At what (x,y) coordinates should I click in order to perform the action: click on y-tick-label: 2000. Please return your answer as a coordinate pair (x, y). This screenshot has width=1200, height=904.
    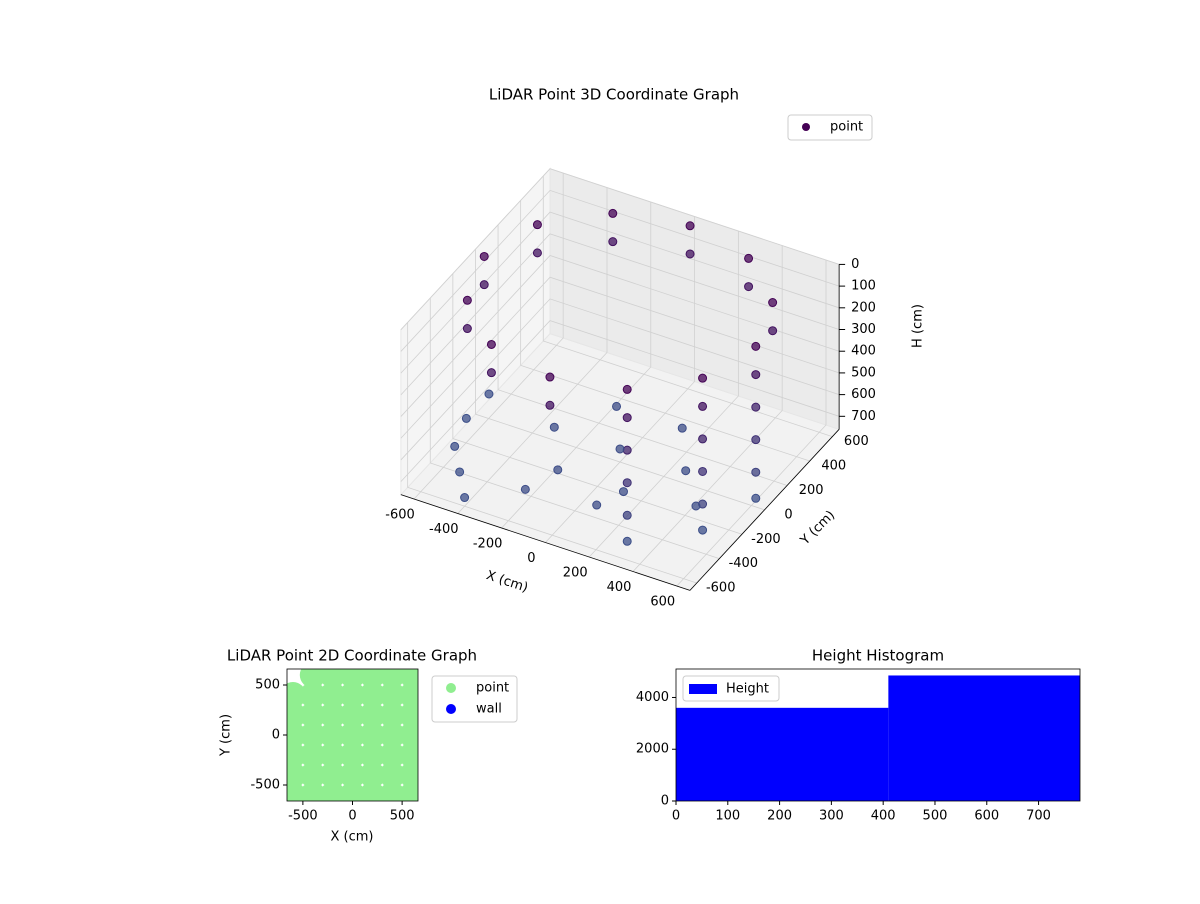
    Looking at the image, I should click on (652, 749).